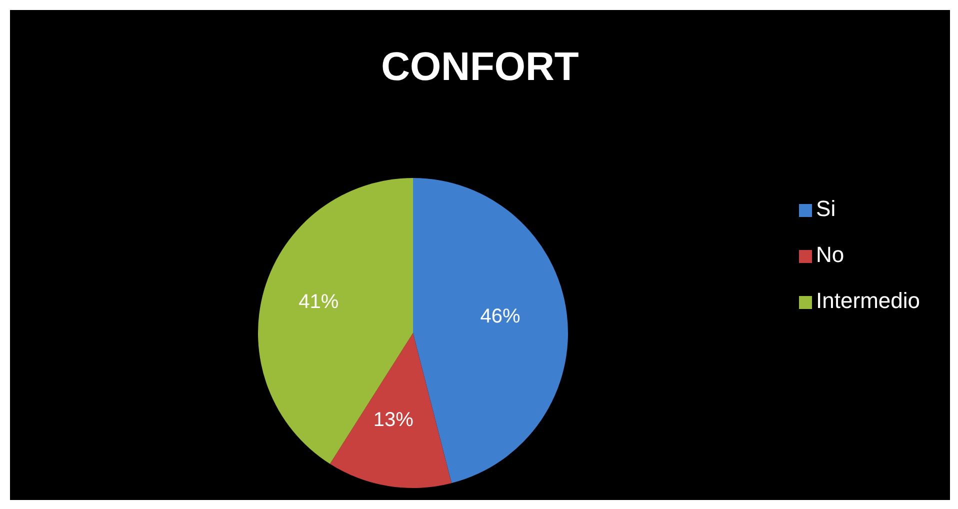  Describe the element at coordinates (393, 419) in the screenshot. I see `data-label: 13%` at that location.